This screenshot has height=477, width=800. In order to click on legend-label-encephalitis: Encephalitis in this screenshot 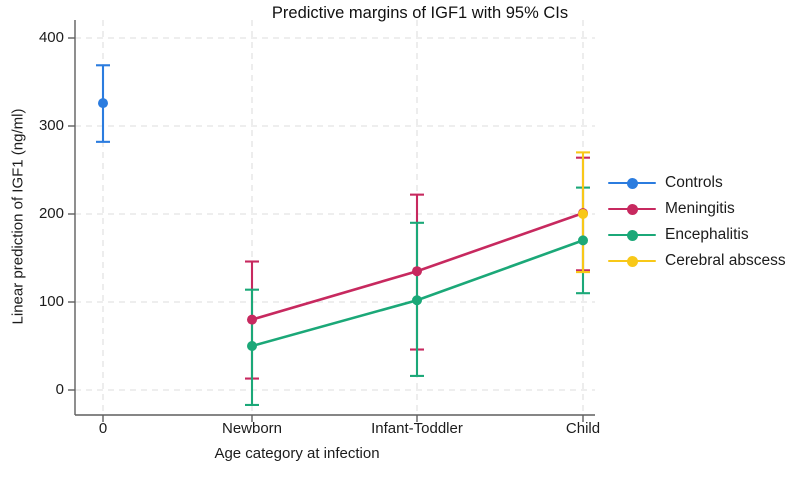, I will do `click(707, 234)`.